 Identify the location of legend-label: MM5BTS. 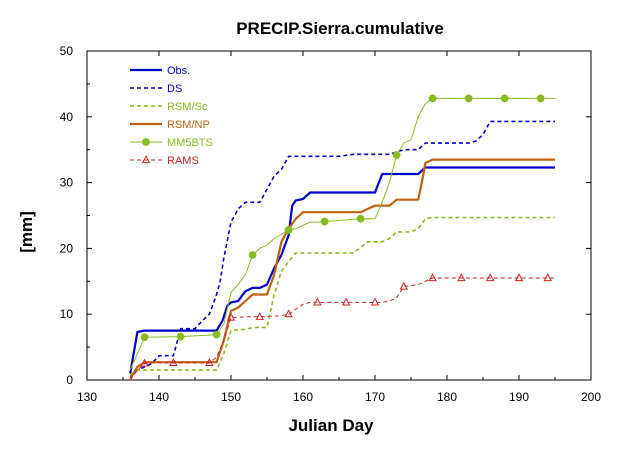
(190, 143).